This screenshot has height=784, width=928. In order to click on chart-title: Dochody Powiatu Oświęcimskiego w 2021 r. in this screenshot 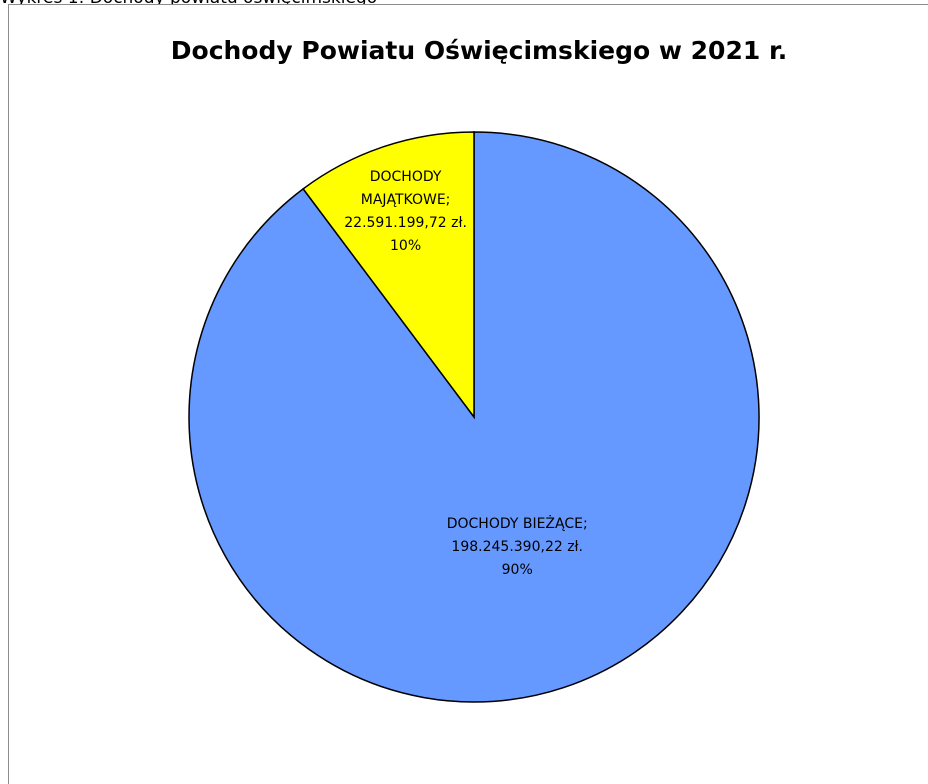, I will do `click(479, 50)`.